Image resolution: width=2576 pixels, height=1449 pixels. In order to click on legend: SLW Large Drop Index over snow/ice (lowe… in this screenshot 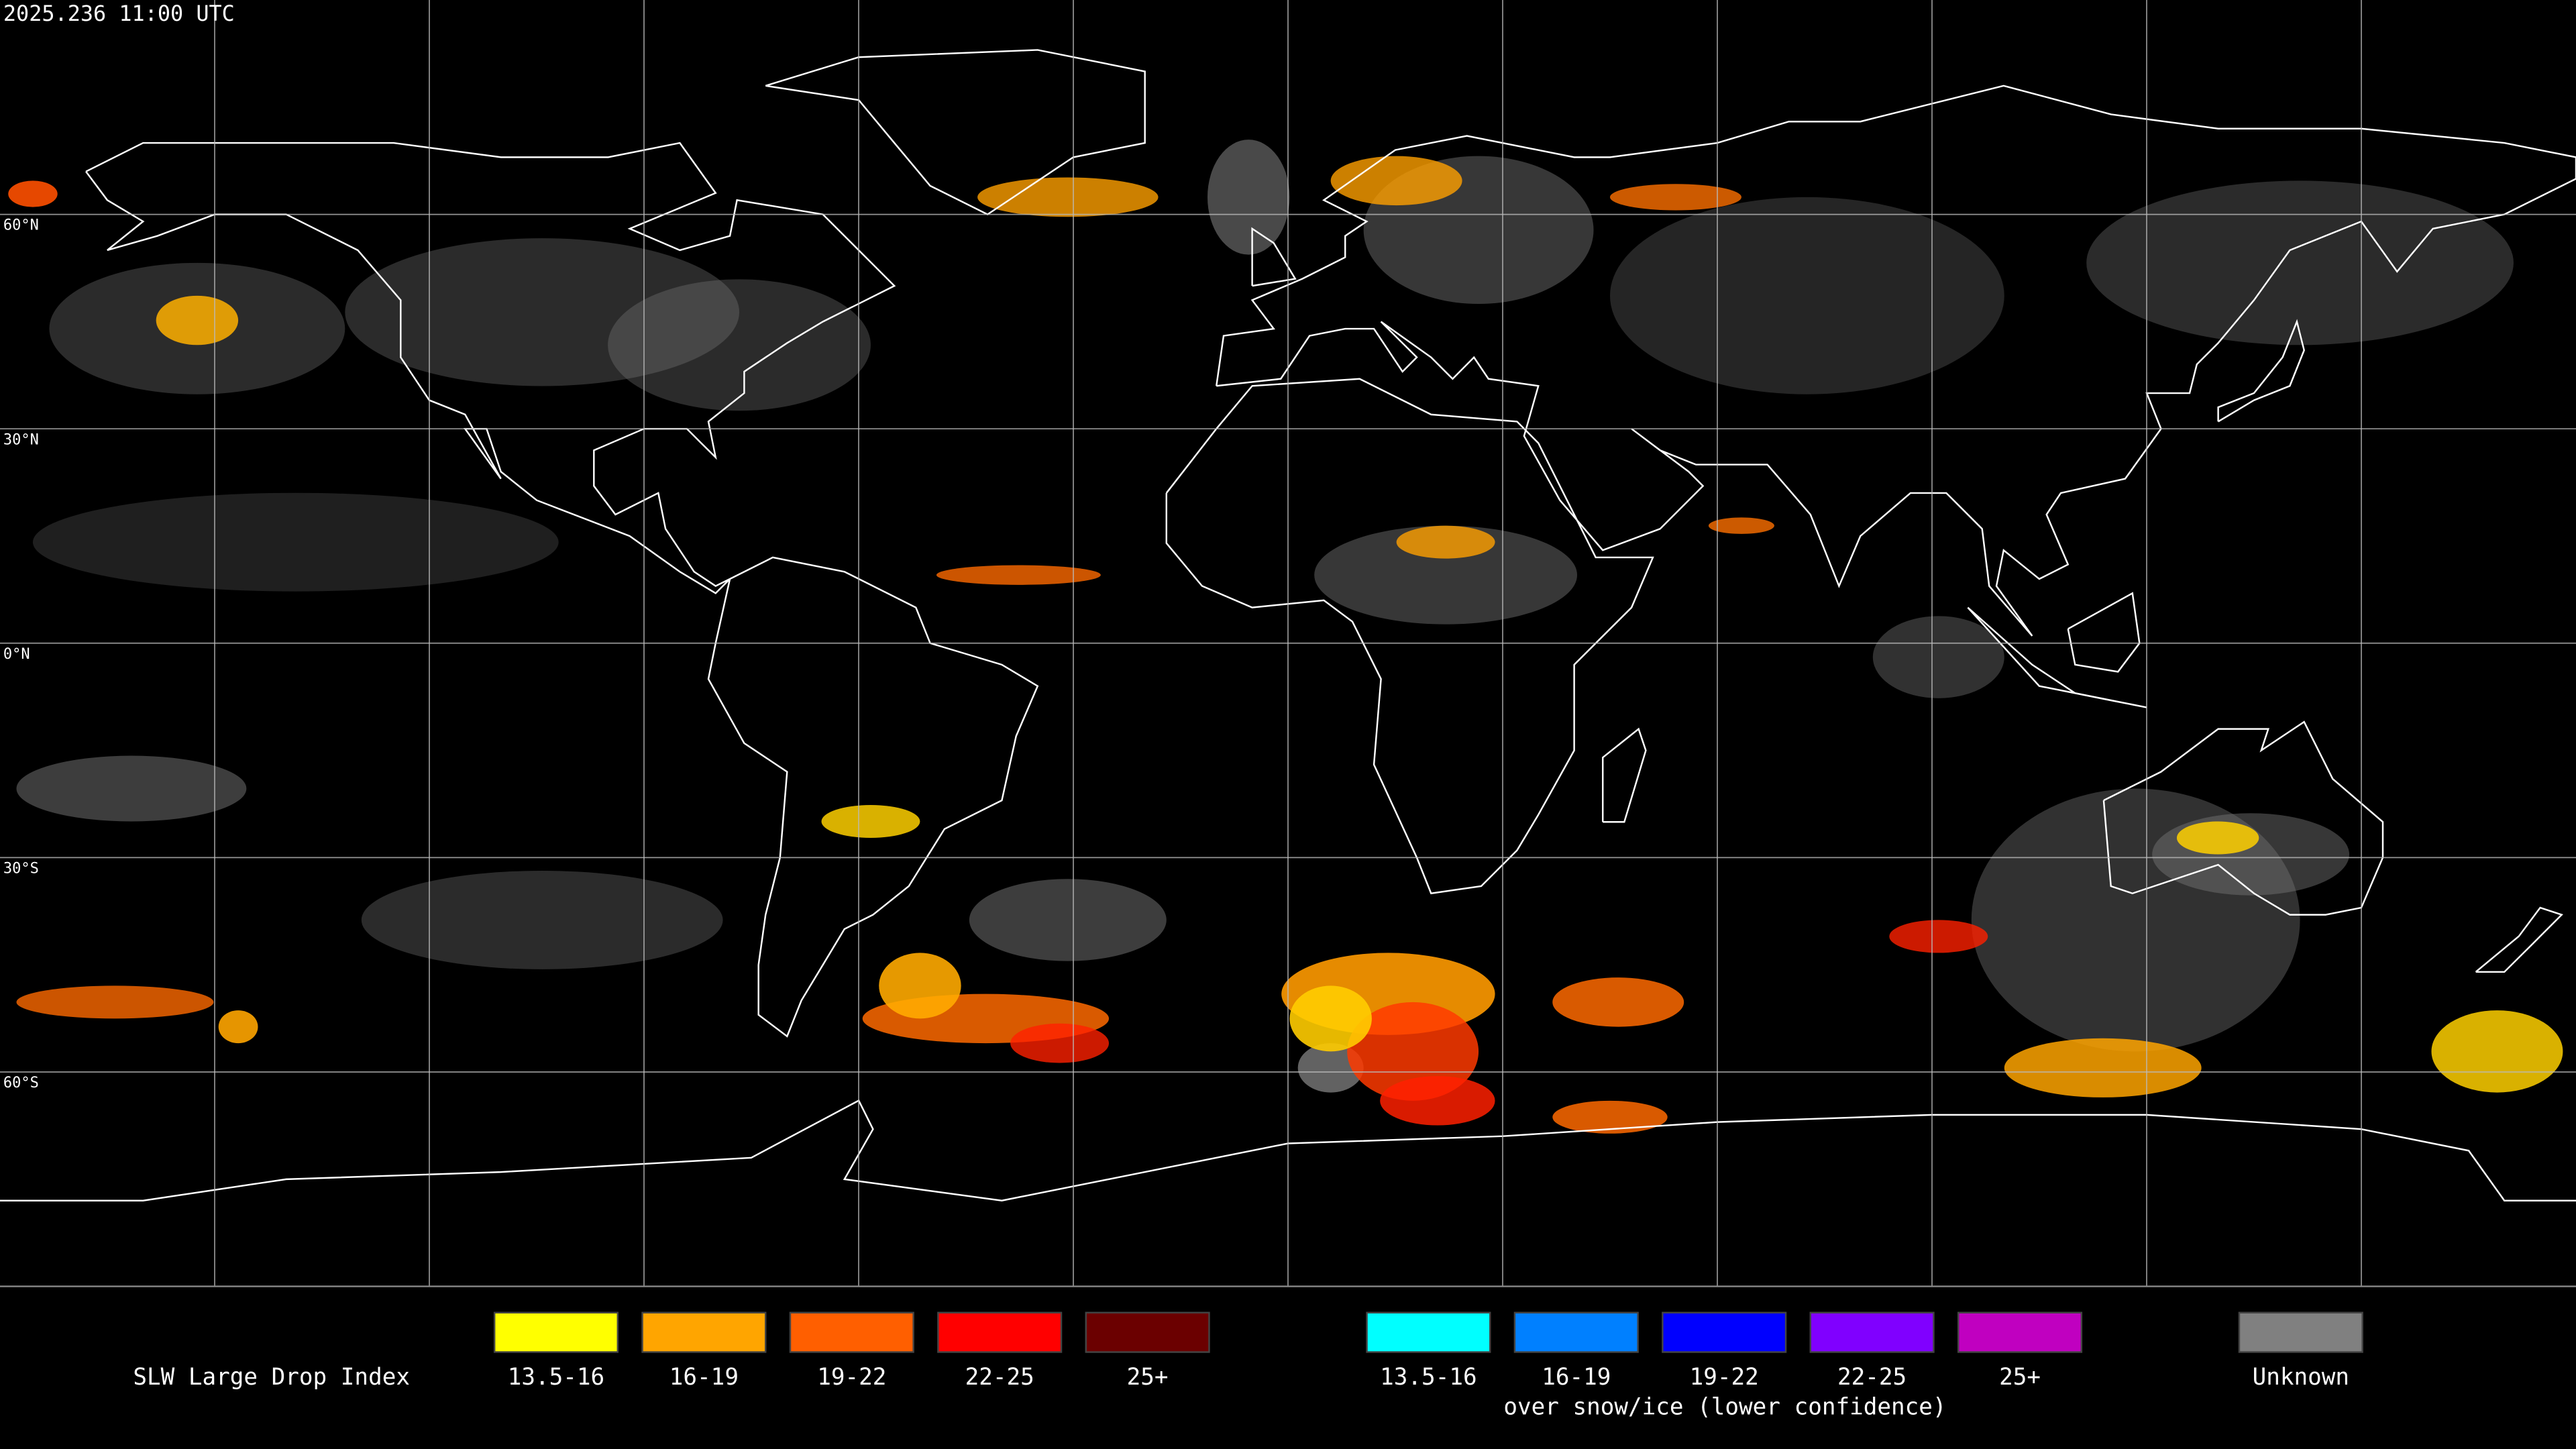, I will do `click(1248, 1365)`.